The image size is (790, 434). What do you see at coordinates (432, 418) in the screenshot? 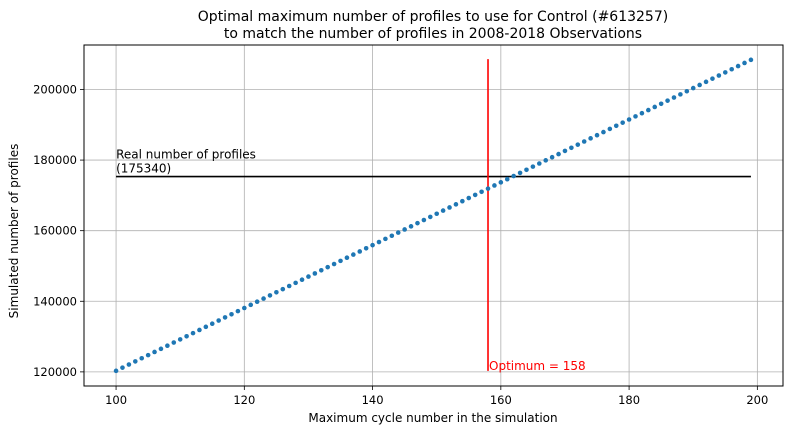
I see `x-axis-label: Maximum cycle number in the simulation` at bounding box center [432, 418].